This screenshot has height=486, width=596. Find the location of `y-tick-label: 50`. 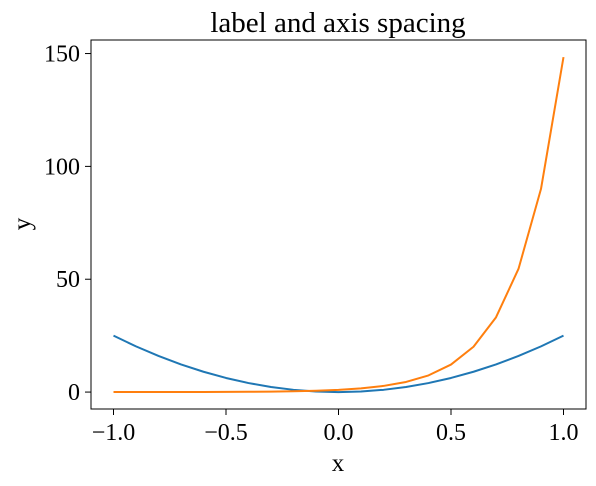

y-tick-label: 50 is located at coordinates (68, 280).